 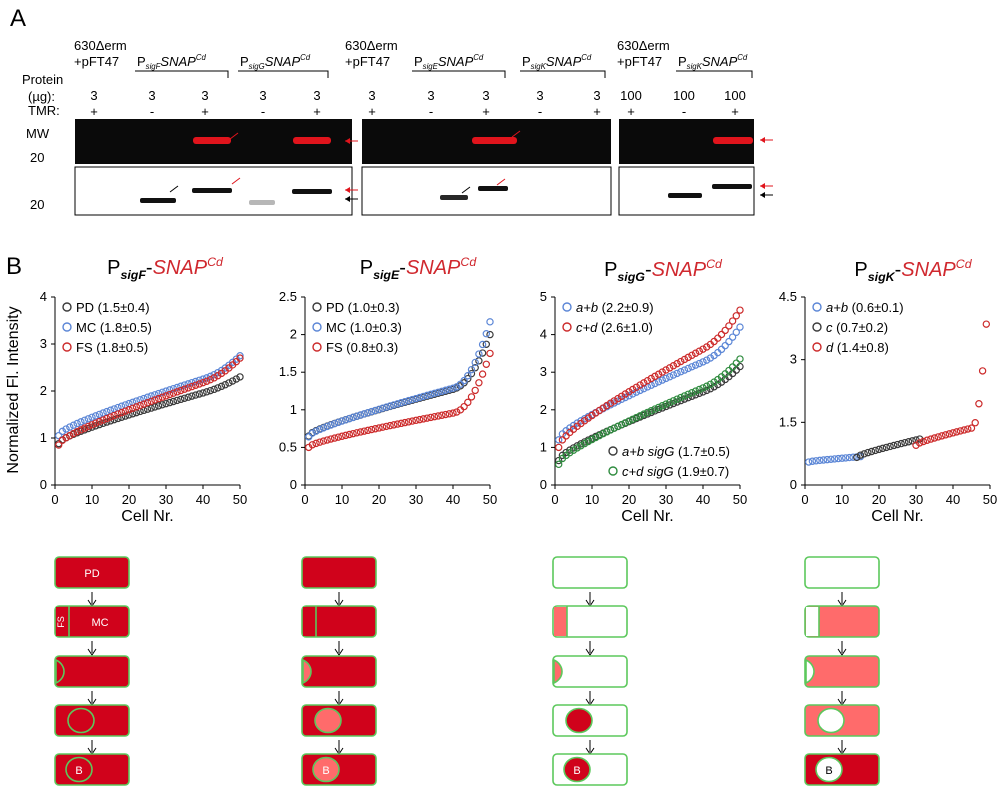 What do you see at coordinates (817, 327) in the screenshot?
I see `legend-marker` at bounding box center [817, 327].